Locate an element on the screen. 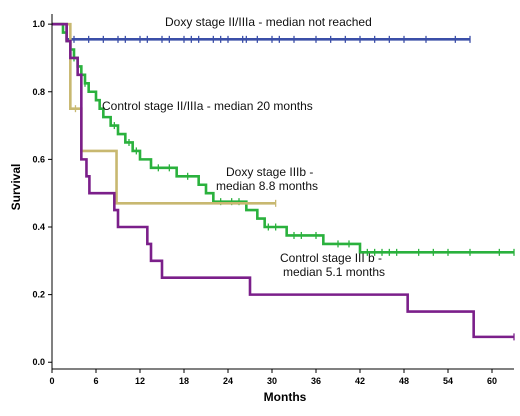 The width and height of the screenshot is (520, 416). x-tick-label: 12 is located at coordinates (140, 381).